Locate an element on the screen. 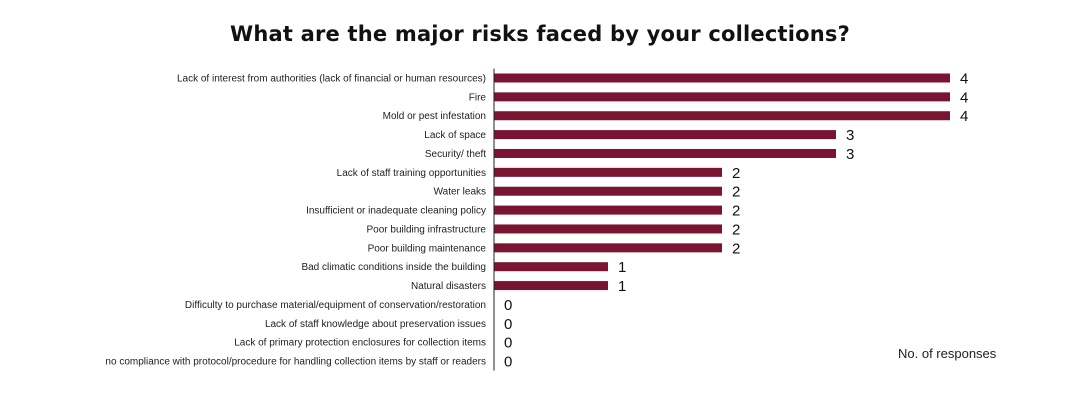 This screenshot has width=1080, height=419. category-label: Lack of staff training opportunities is located at coordinates (411, 173).